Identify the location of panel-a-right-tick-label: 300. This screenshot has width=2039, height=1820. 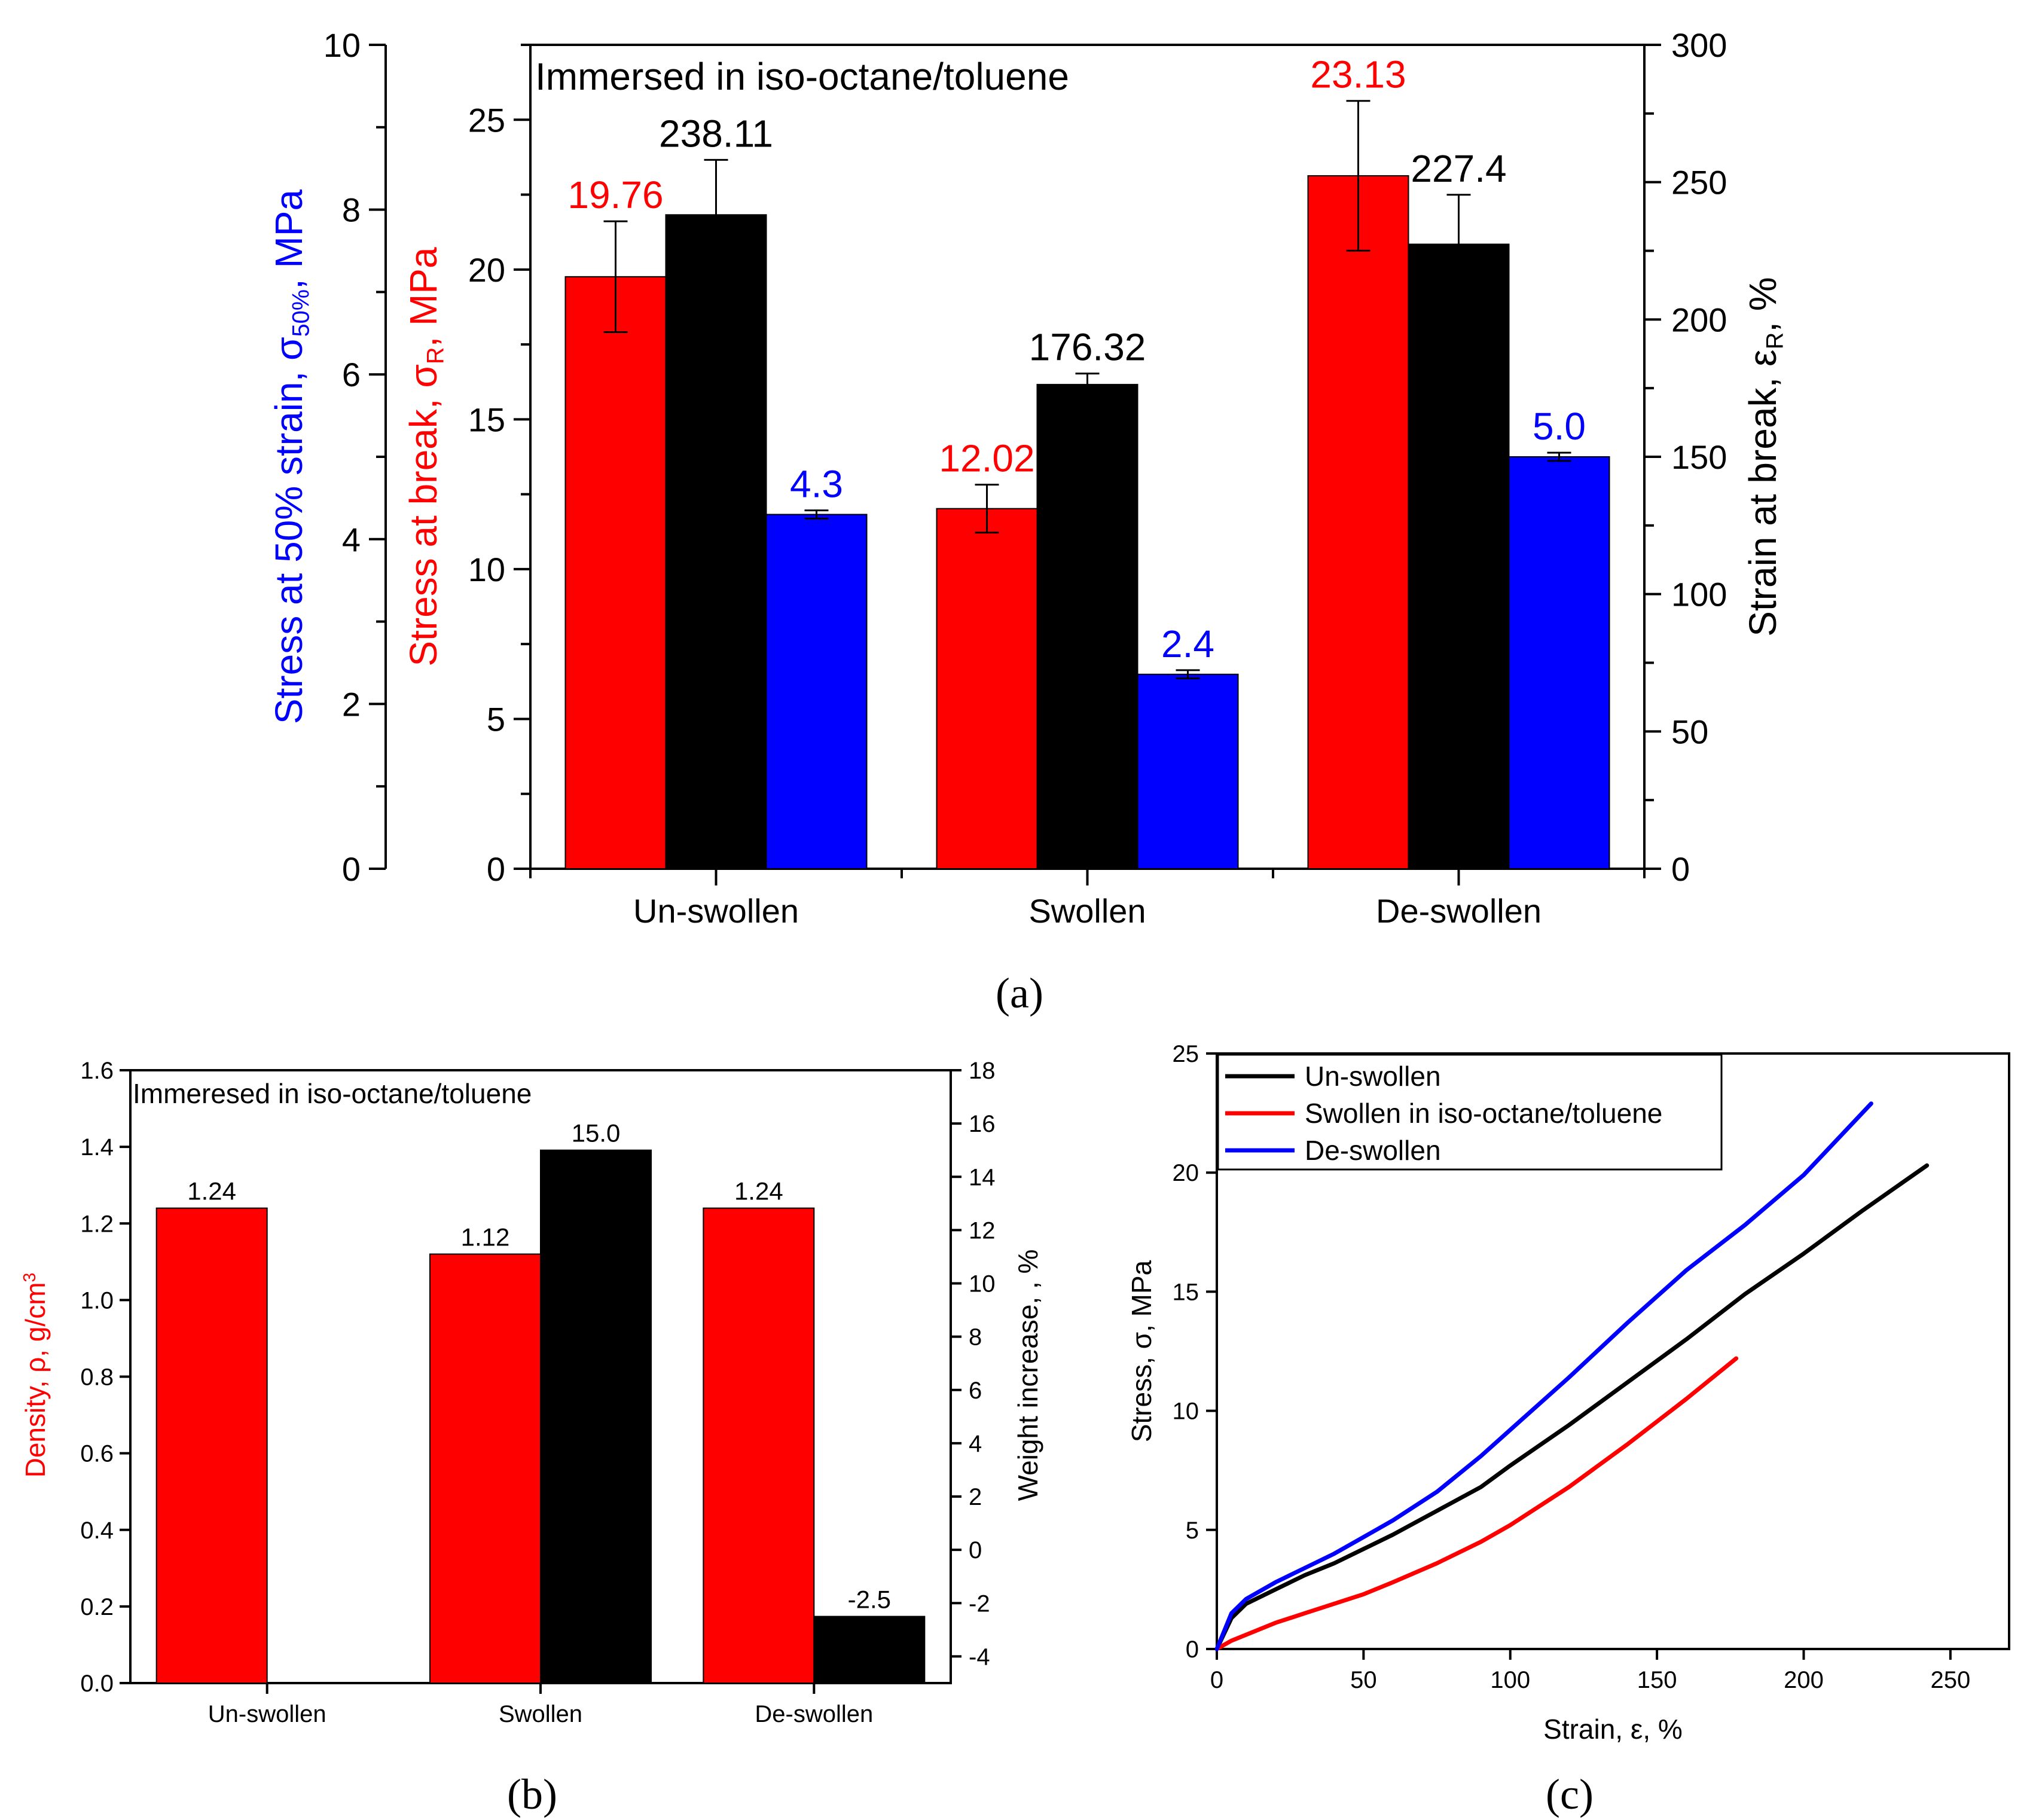
(1699, 45).